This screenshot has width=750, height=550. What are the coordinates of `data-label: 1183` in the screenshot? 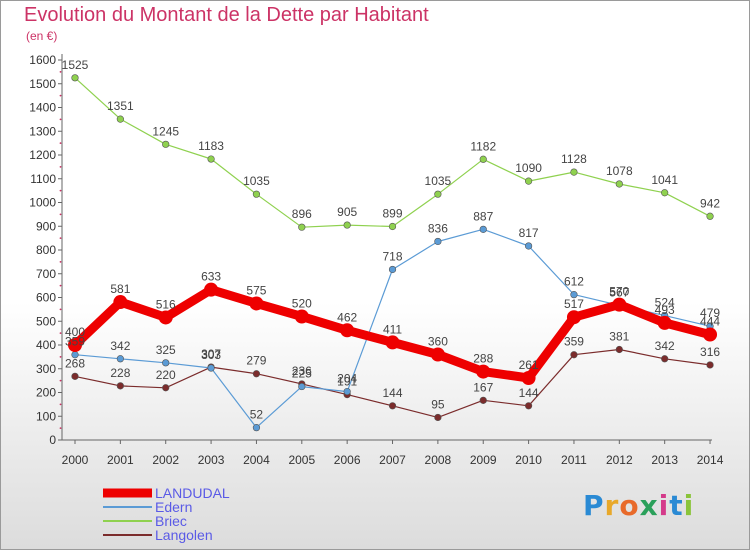 It's located at (211, 146).